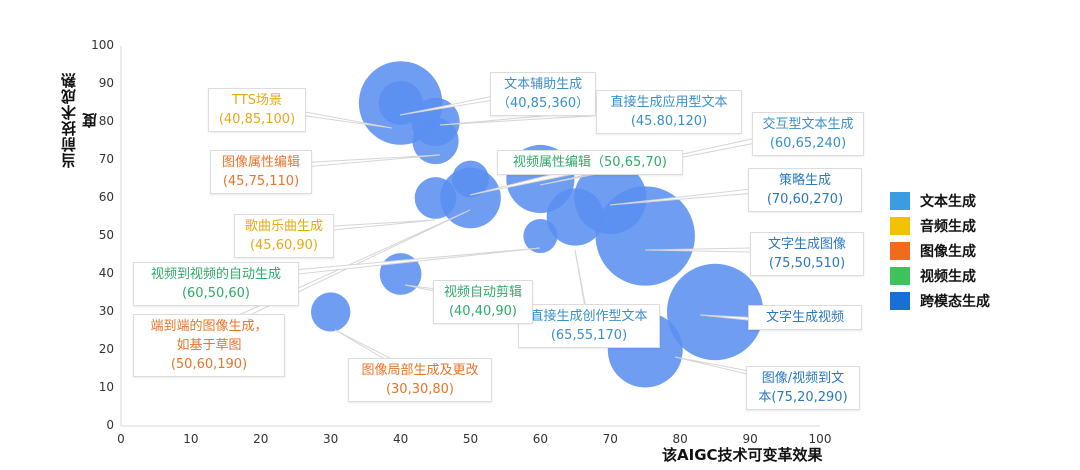  Describe the element at coordinates (940, 225) in the screenshot. I see `legend-item-audio: 音频生成` at that location.